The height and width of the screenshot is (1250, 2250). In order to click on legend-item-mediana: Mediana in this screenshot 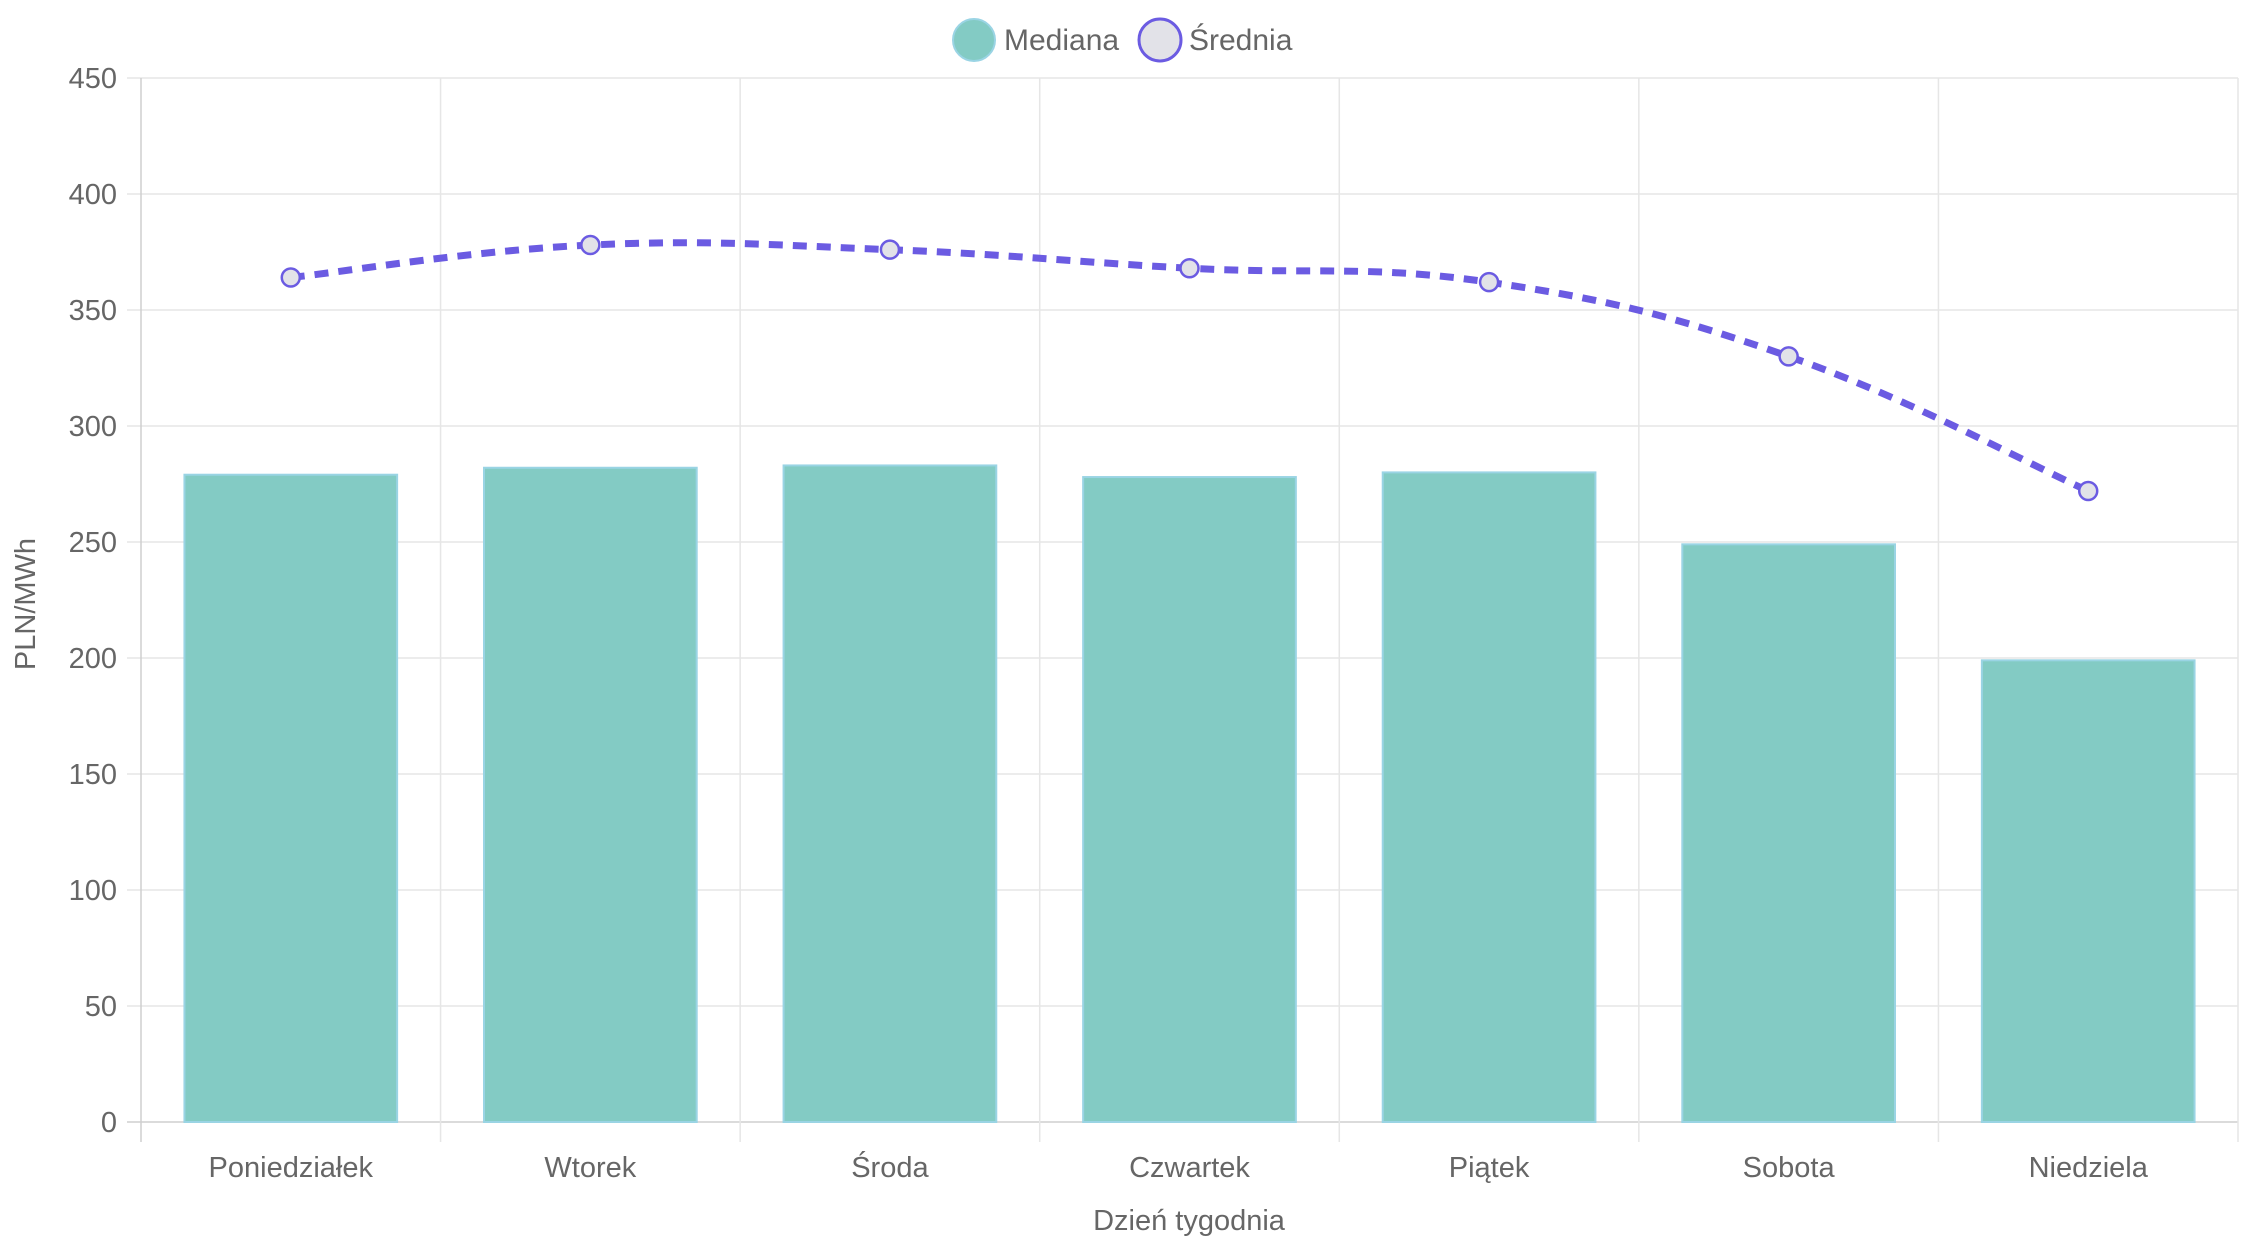, I will do `click(1035, 40)`.